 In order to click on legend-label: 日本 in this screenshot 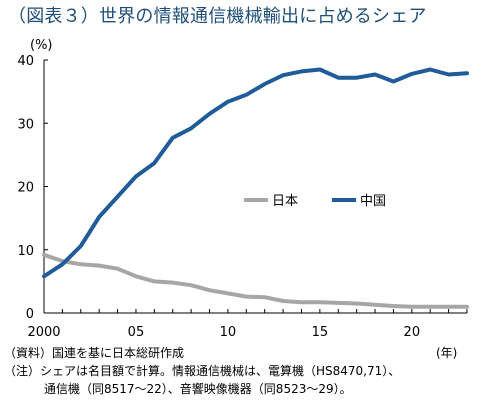, I will do `click(285, 201)`.